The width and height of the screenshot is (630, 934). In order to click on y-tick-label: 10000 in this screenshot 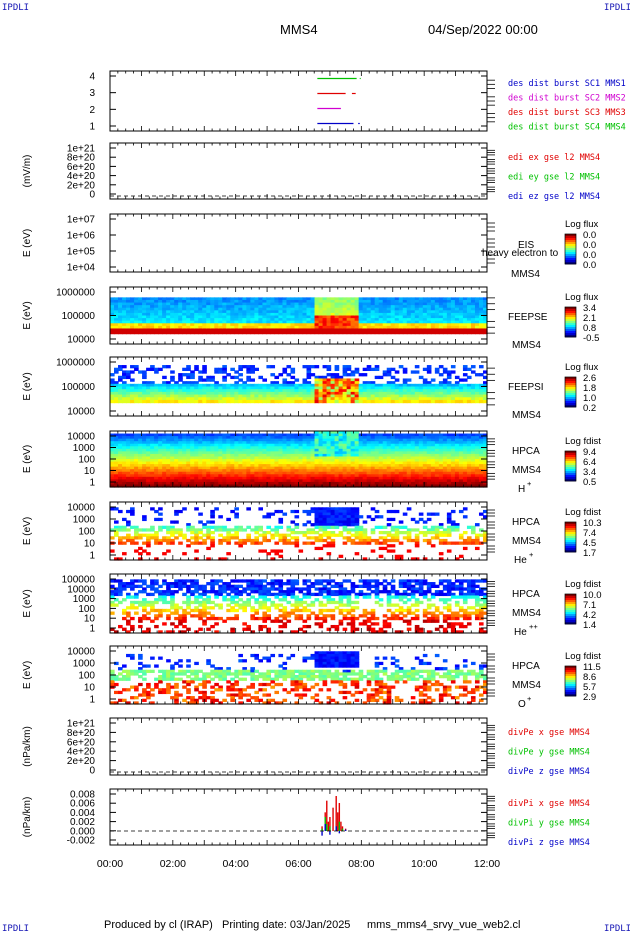, I will do `click(81, 340)`.